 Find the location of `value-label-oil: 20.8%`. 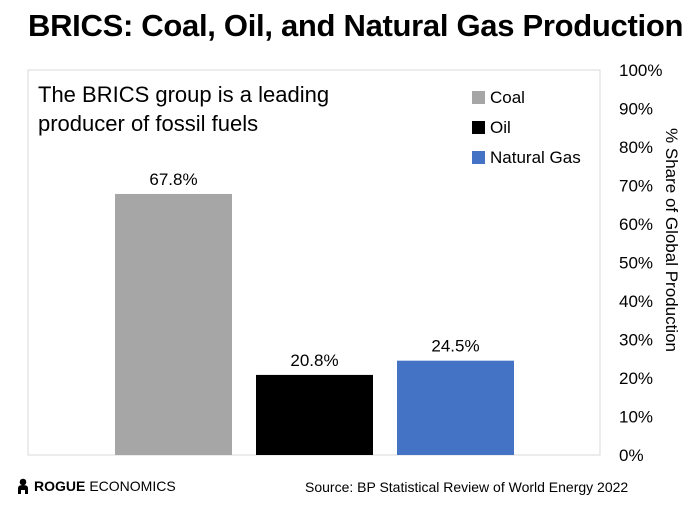

value-label-oil: 20.8% is located at coordinates (314, 360).